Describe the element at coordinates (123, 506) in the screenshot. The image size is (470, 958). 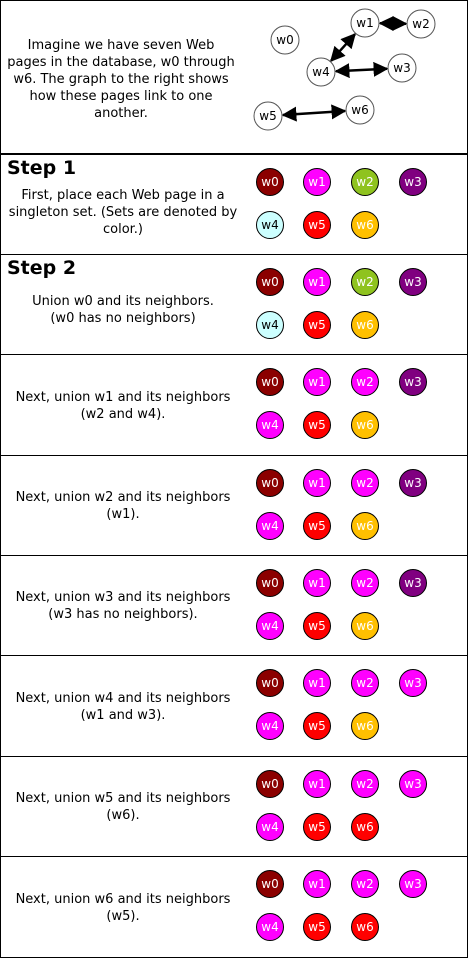
I see `step-description: Next, union w2 and its neighbors (w1).` at that location.